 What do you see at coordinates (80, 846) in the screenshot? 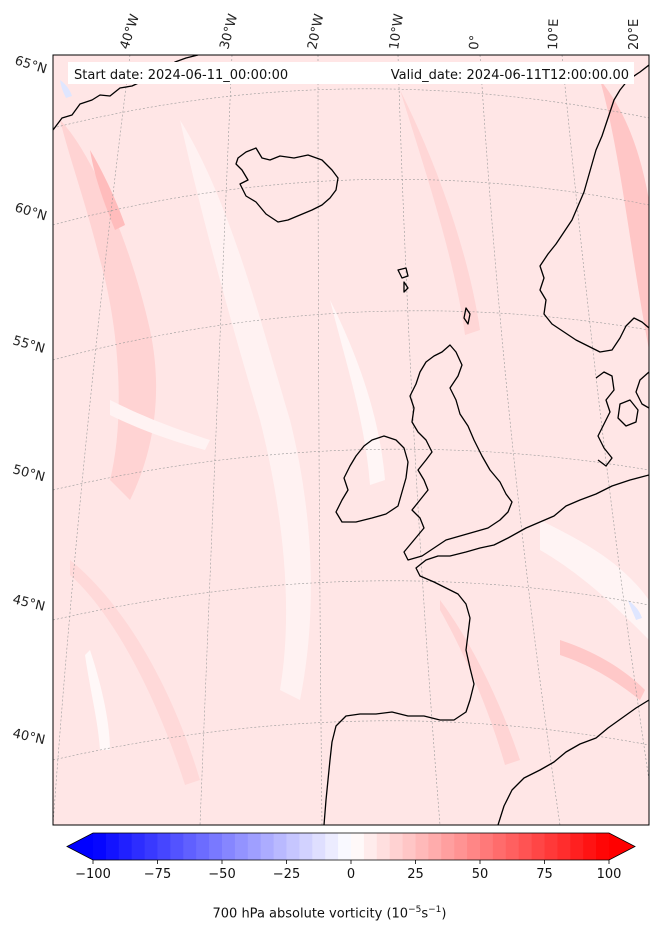
I see `colorbar-min-extend-arrow` at bounding box center [80, 846].